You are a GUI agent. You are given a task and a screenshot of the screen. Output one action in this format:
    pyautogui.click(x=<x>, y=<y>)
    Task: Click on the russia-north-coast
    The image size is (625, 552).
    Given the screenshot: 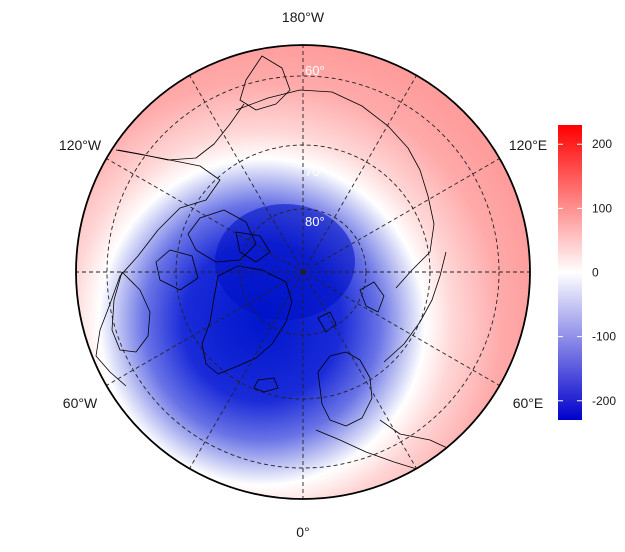 What is the action you would take?
    pyautogui.click(x=415, y=307)
    